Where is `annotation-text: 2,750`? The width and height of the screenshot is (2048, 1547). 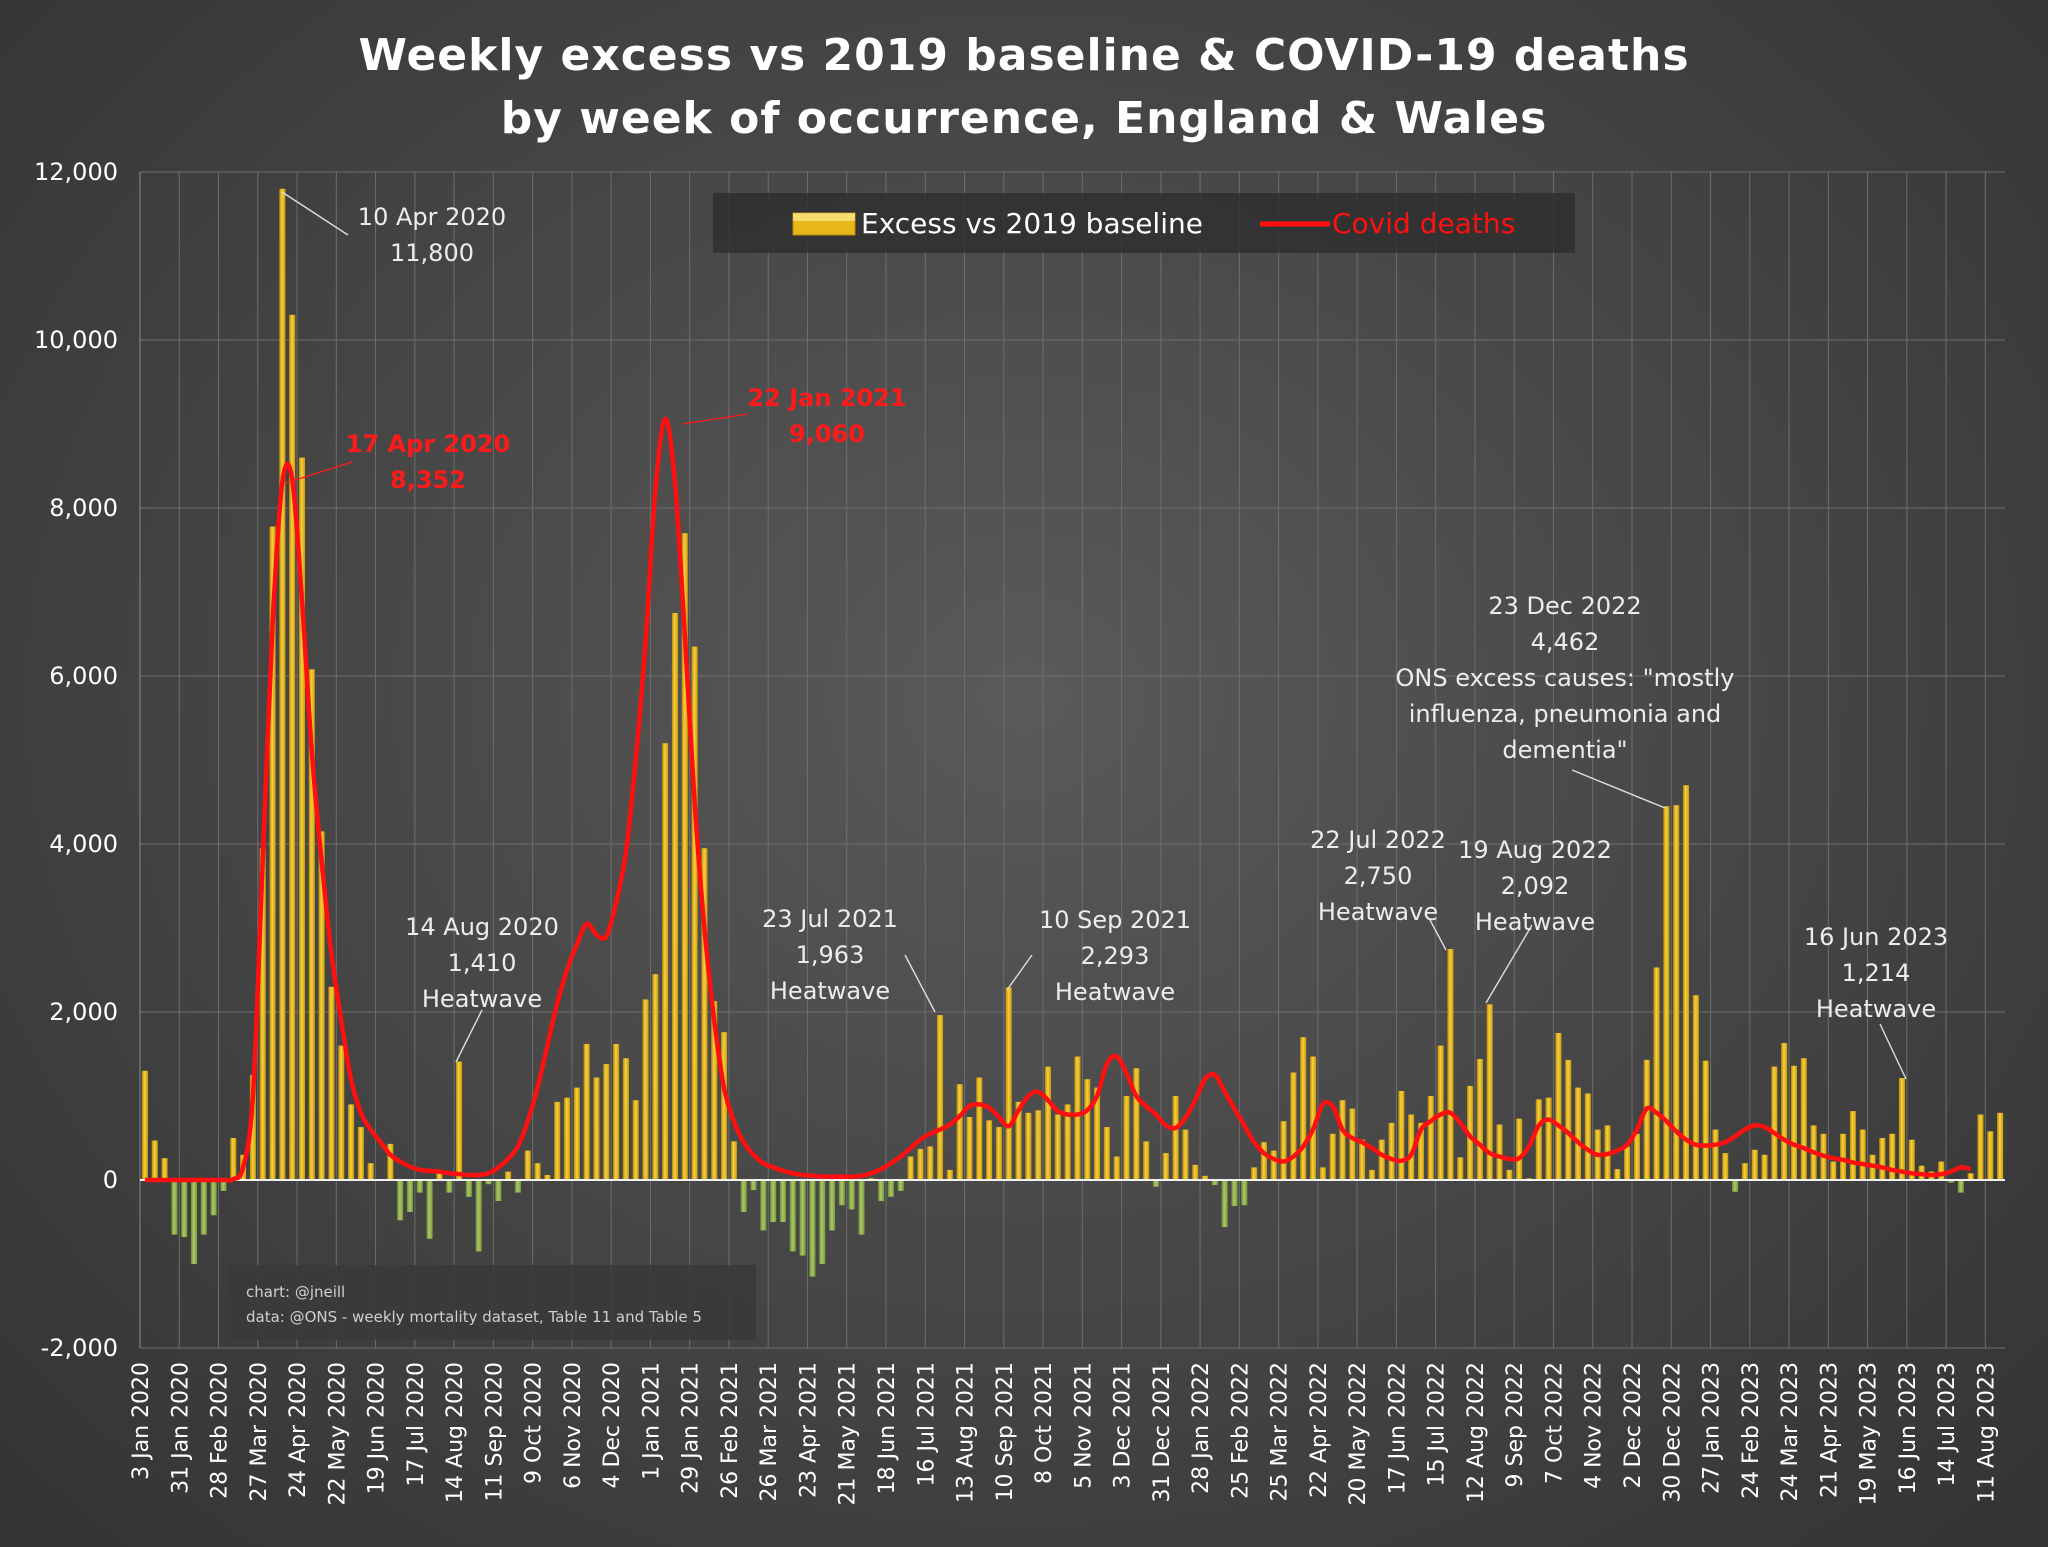
annotation-text: 2,750 is located at coordinates (1378, 876).